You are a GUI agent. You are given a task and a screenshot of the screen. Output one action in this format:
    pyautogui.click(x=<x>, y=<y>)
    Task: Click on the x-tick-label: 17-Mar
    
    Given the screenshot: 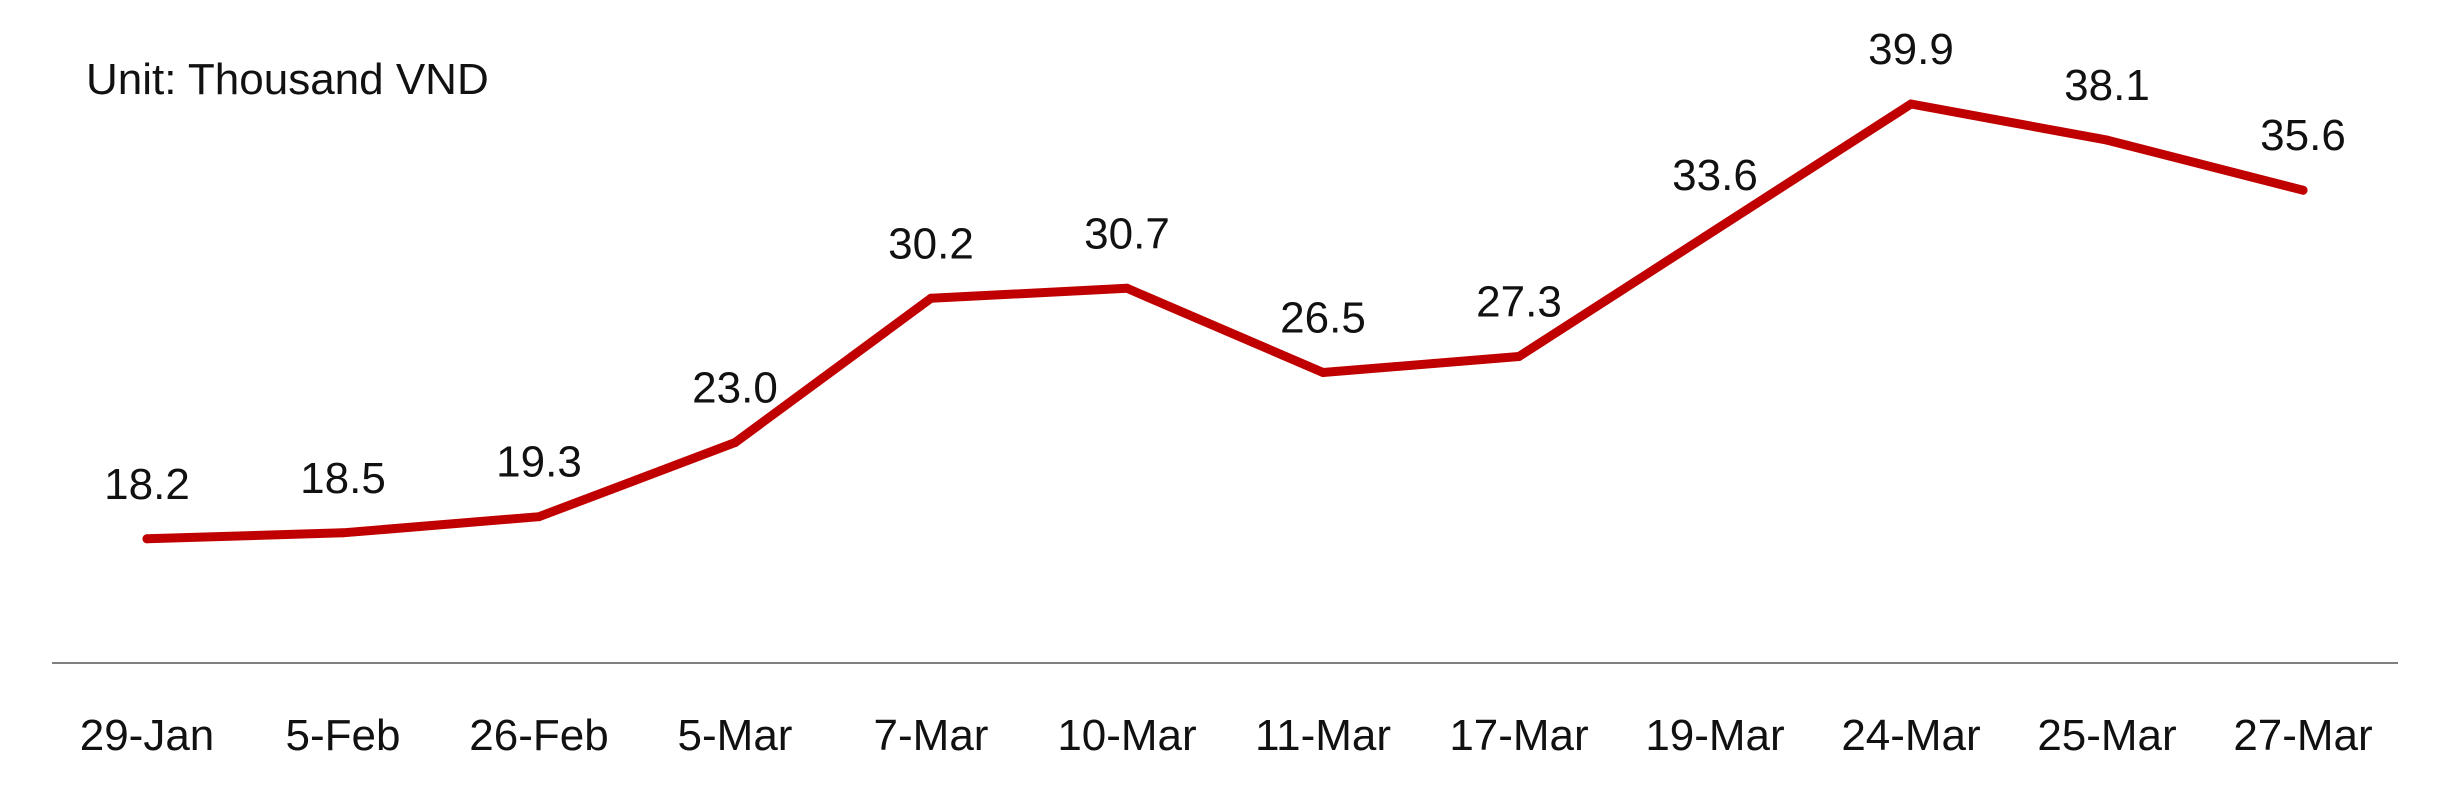 What is the action you would take?
    pyautogui.click(x=1518, y=735)
    